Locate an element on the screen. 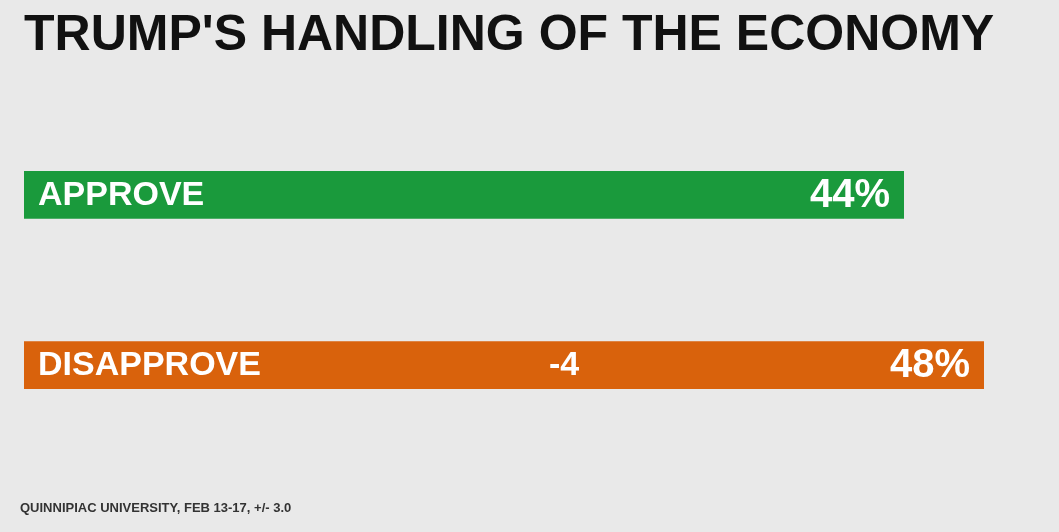 The width and height of the screenshot is (1059, 532). chart-title: TRUMP'S HANDLING OF THE ECONOMY is located at coordinates (509, 33).